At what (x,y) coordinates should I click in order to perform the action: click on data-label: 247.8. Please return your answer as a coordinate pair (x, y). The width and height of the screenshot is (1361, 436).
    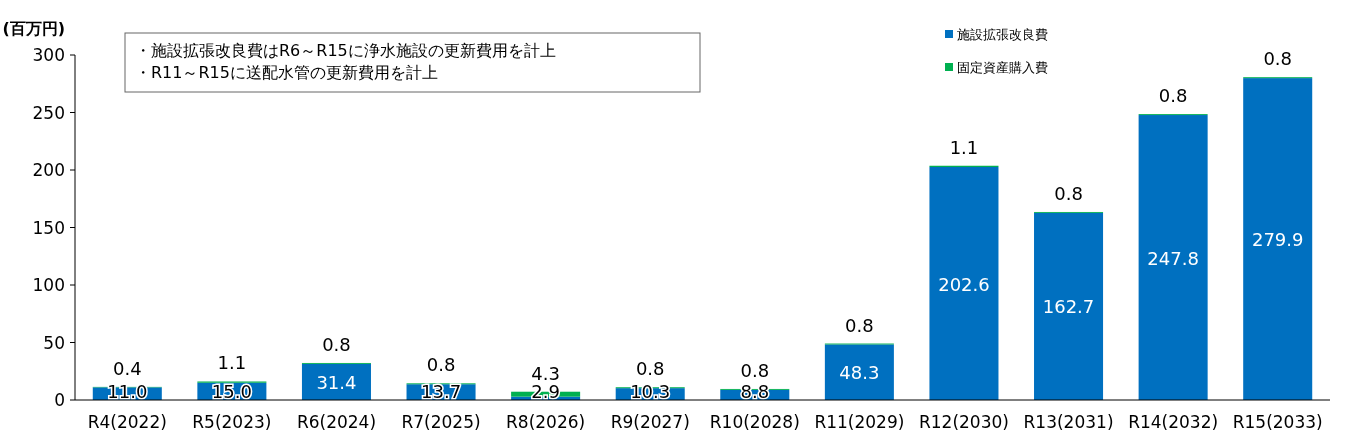
    Looking at the image, I should click on (1173, 258).